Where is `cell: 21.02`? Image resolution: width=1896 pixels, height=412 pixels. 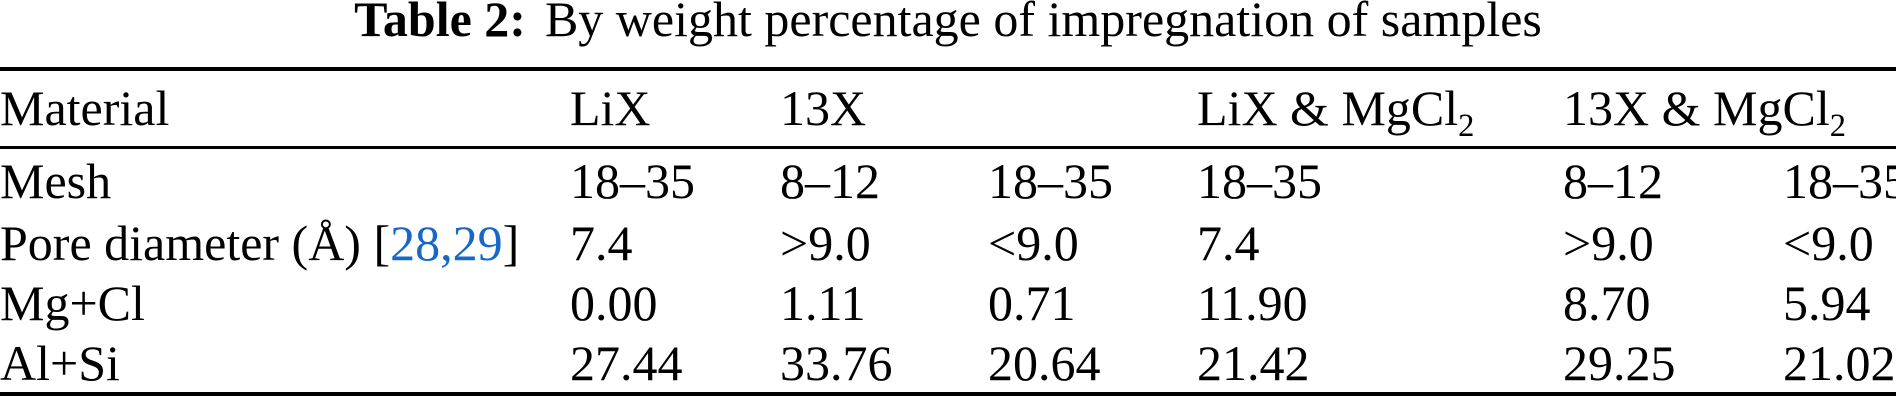
cell: 21.02 is located at coordinates (1839, 362).